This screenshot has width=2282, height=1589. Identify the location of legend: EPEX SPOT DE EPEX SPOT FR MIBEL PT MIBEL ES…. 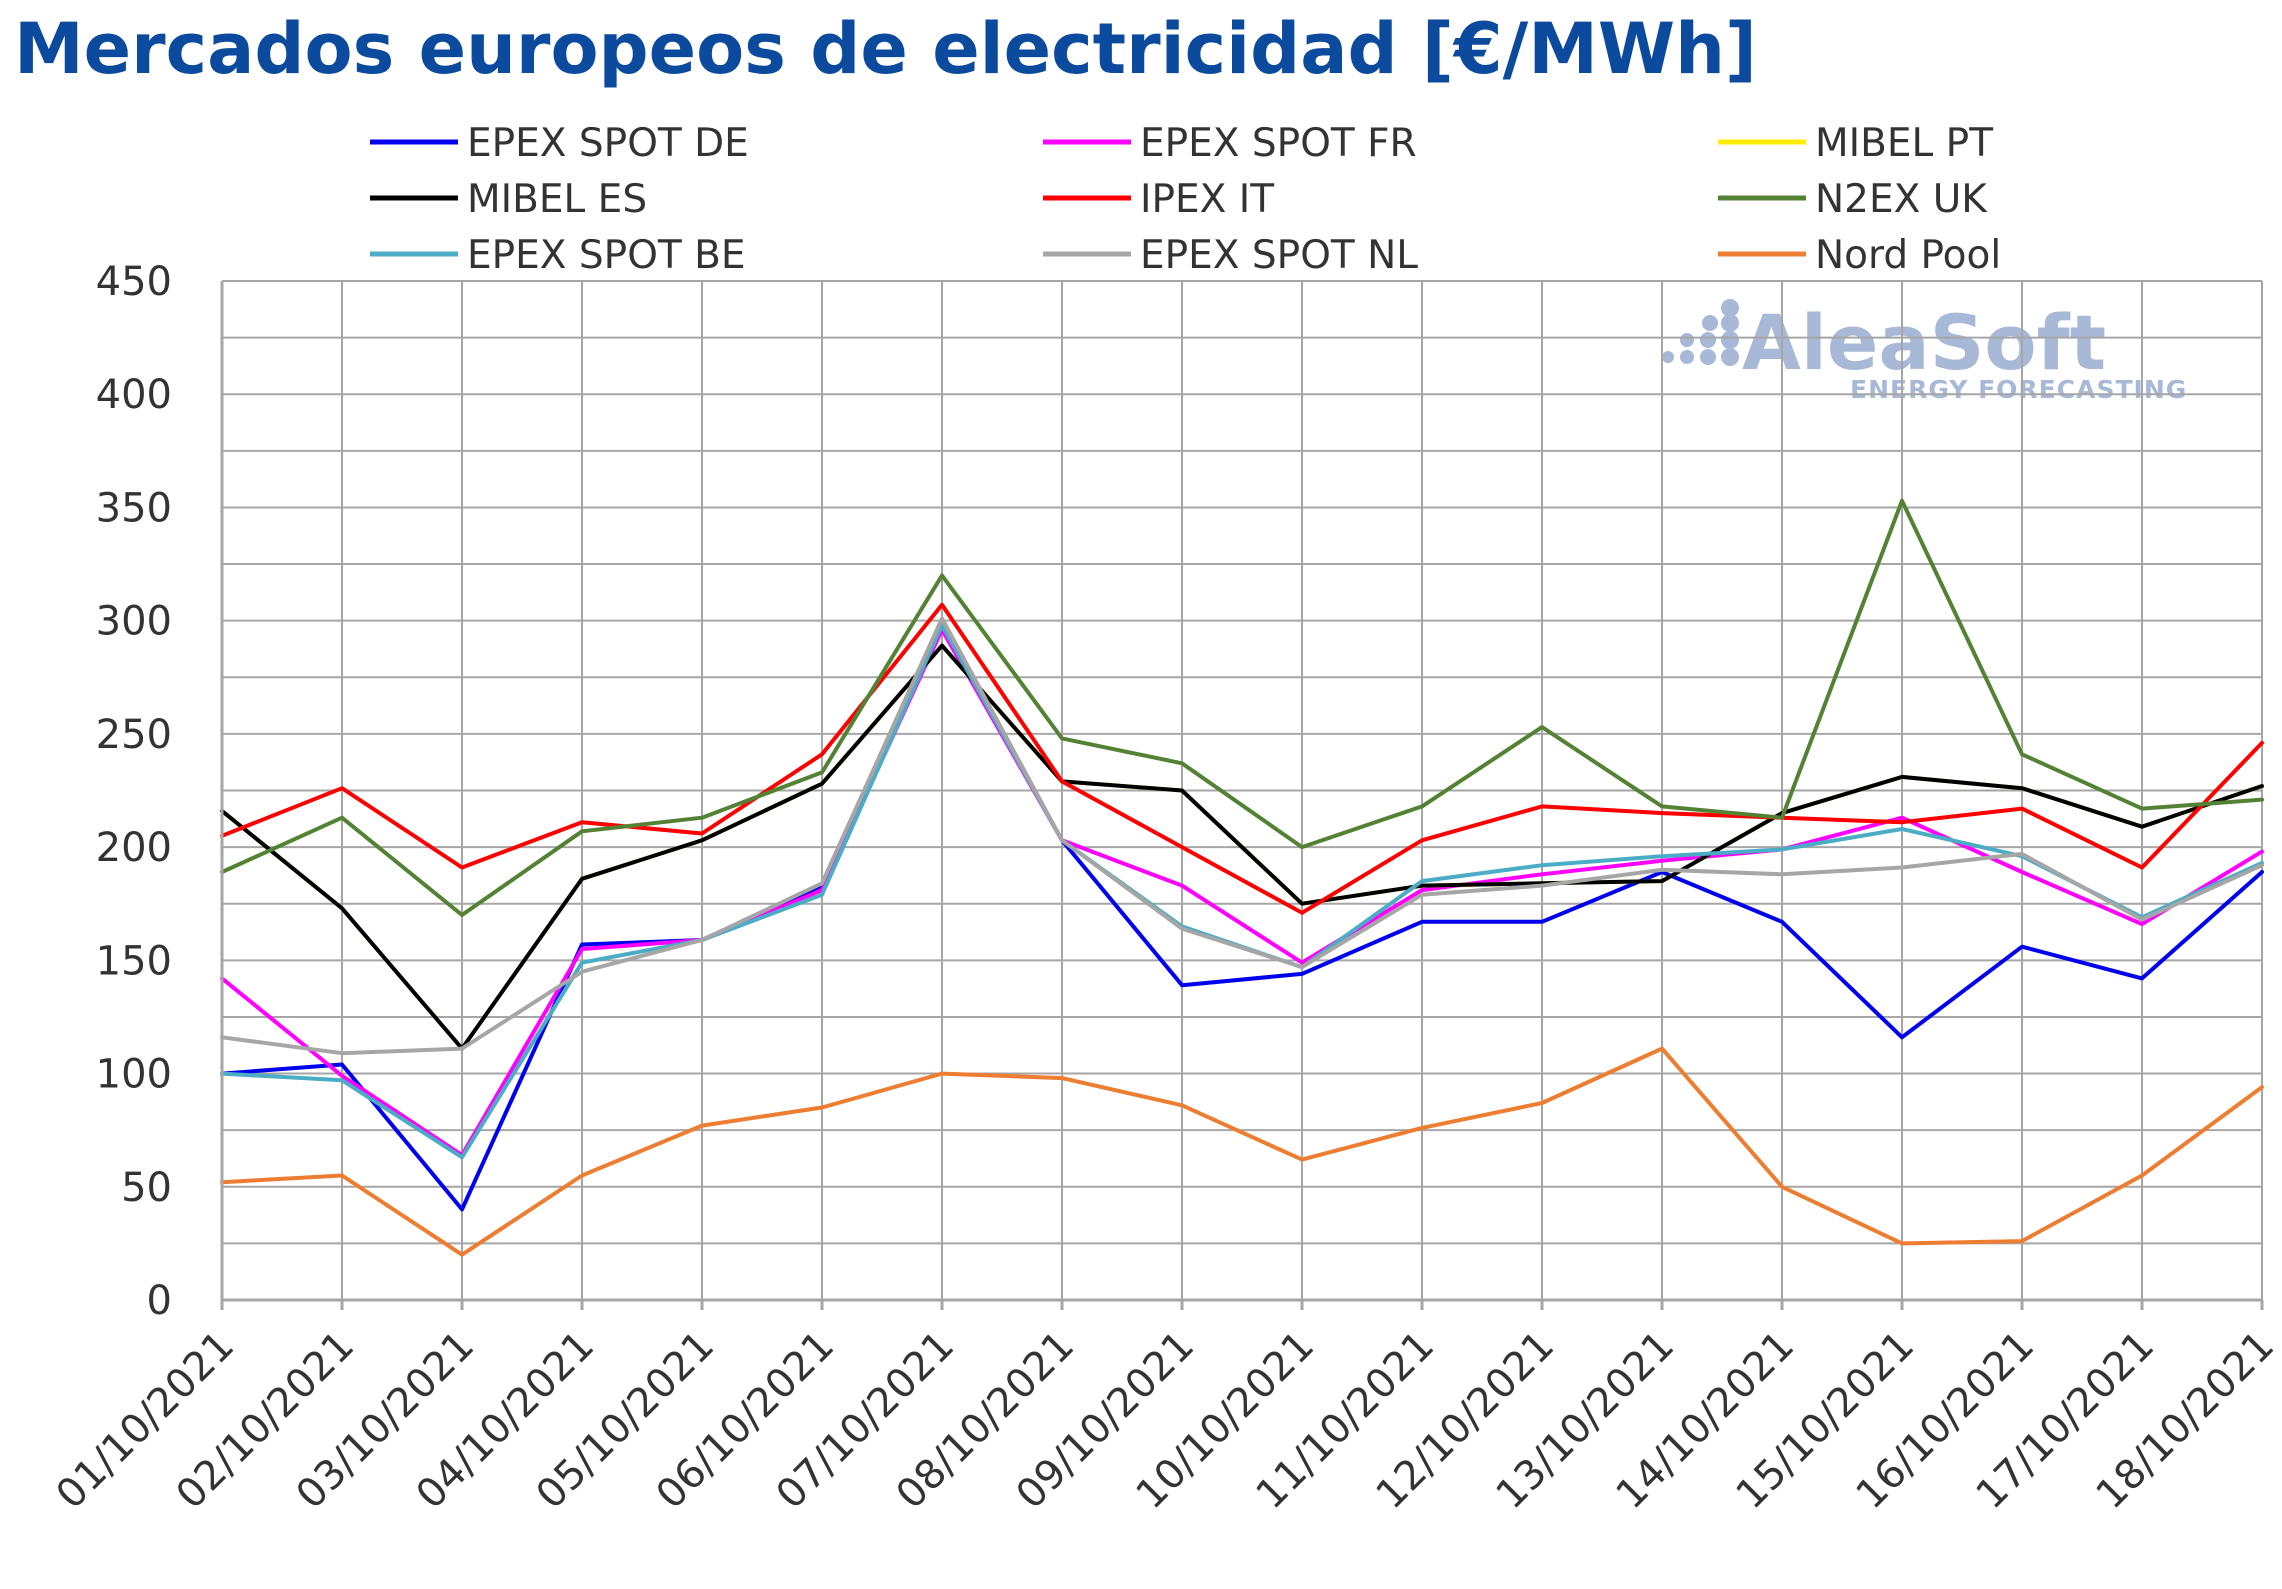
(1185, 199).